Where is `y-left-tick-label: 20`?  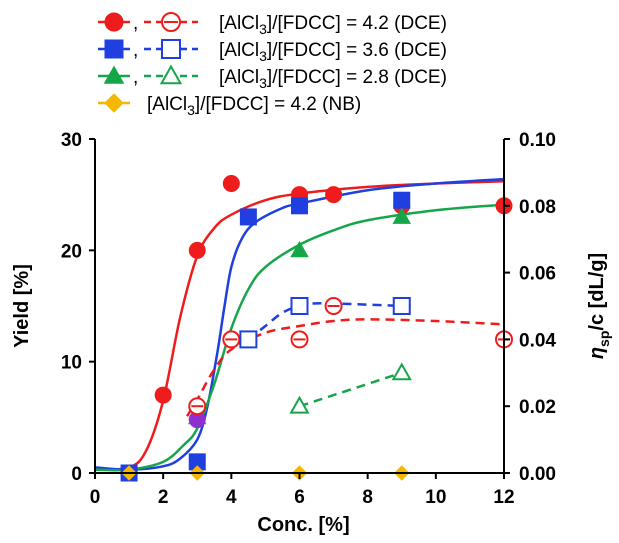 y-left-tick-label: 20 is located at coordinates (71, 251).